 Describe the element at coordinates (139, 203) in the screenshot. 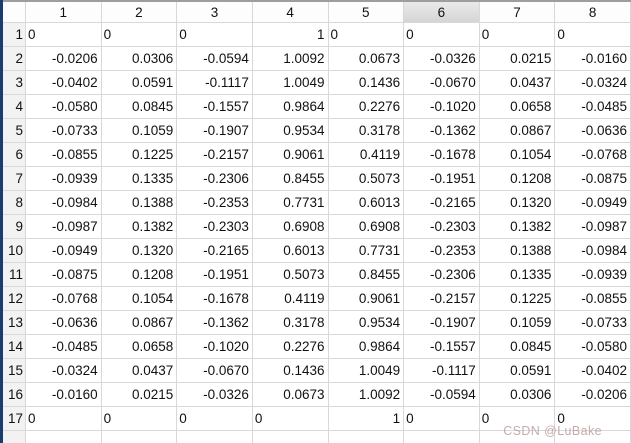

I see `cell-r8c2: 0.1388` at that location.